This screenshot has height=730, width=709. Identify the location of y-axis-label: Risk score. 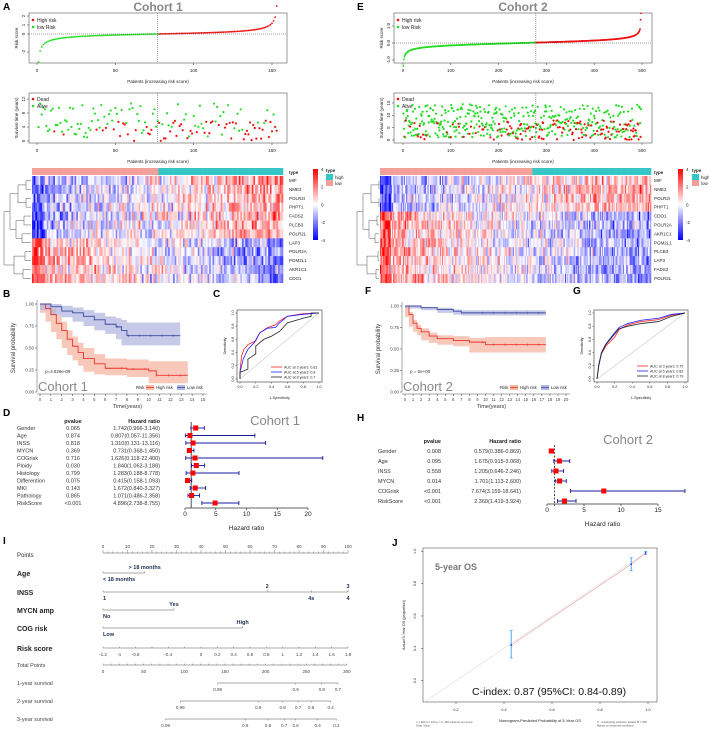
(381, 38).